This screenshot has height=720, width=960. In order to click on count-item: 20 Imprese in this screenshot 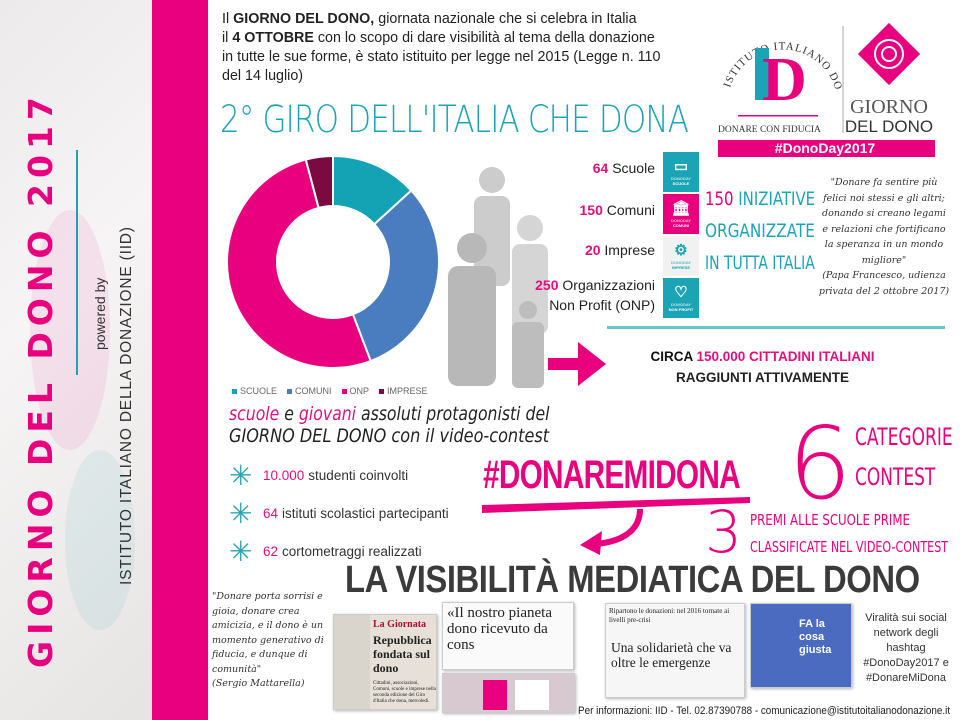, I will do `click(619, 250)`.